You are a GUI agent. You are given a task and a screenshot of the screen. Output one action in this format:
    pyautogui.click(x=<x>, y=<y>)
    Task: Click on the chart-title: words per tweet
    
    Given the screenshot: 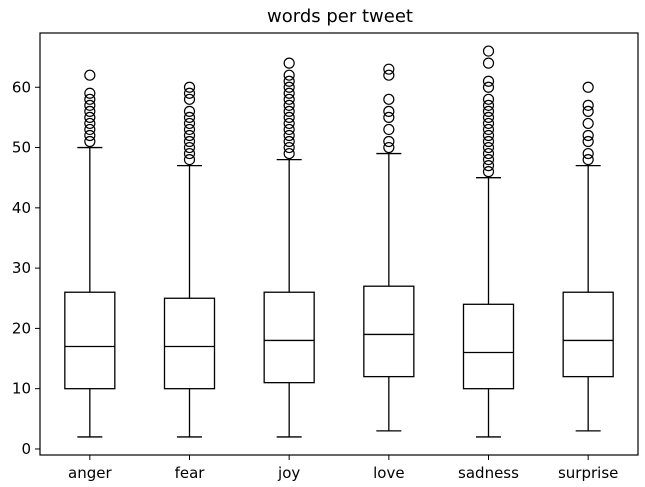 What is the action you would take?
    pyautogui.click(x=340, y=16)
    